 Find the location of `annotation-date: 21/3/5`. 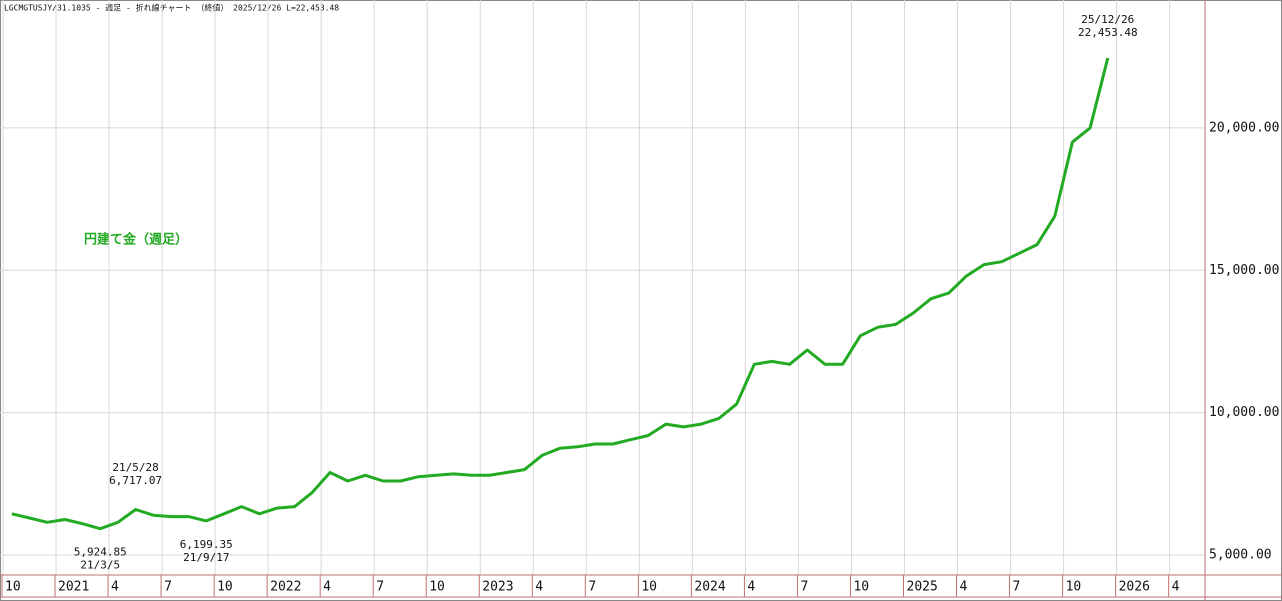

annotation-date: 21/3/5 is located at coordinates (100, 565).